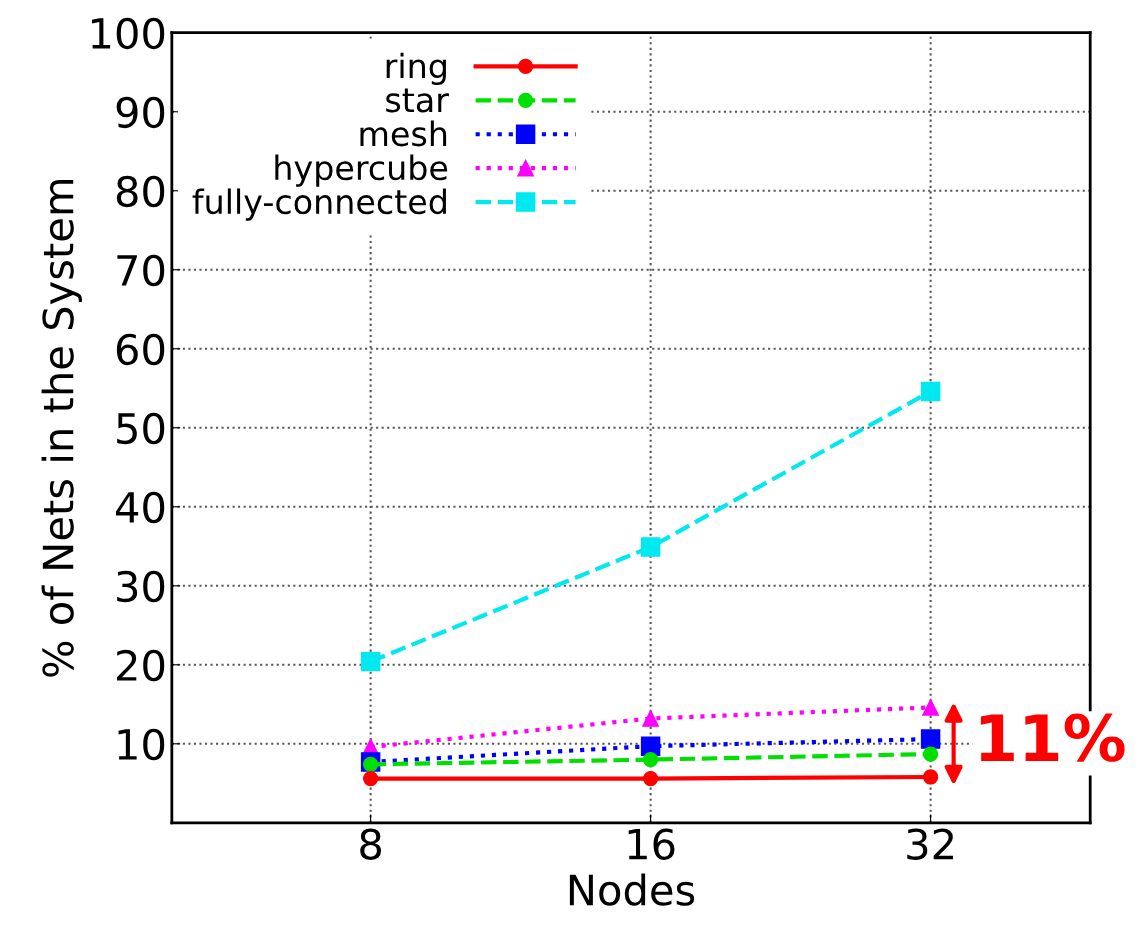 The height and width of the screenshot is (935, 1138). What do you see at coordinates (141, 586) in the screenshot?
I see `y-tick-label: 30` at bounding box center [141, 586].